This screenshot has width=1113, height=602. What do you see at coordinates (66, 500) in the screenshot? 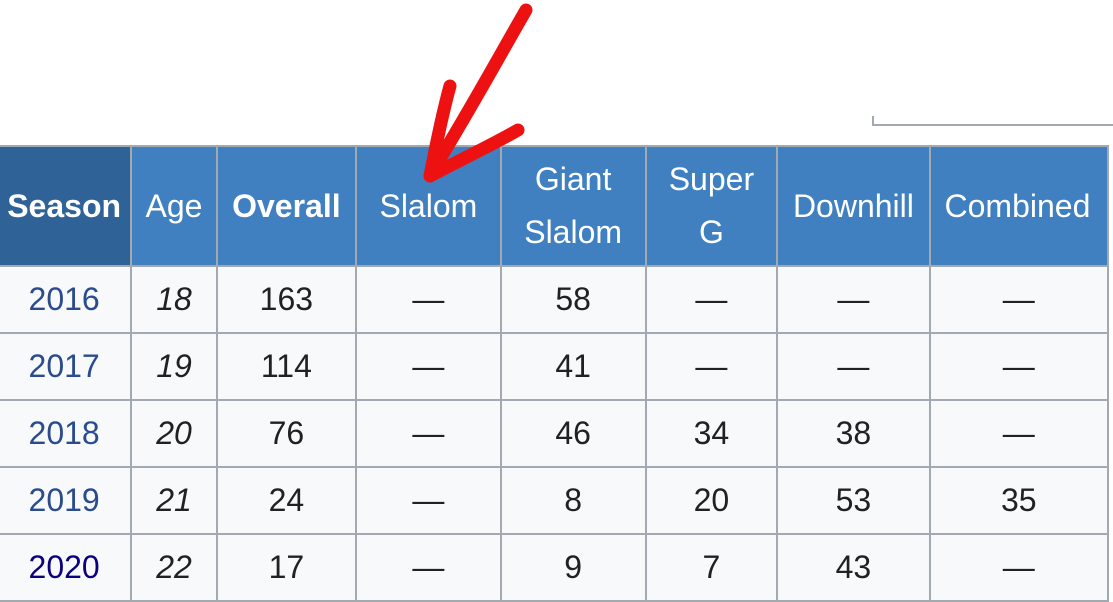
I see `season-link: 2019` at bounding box center [66, 500].